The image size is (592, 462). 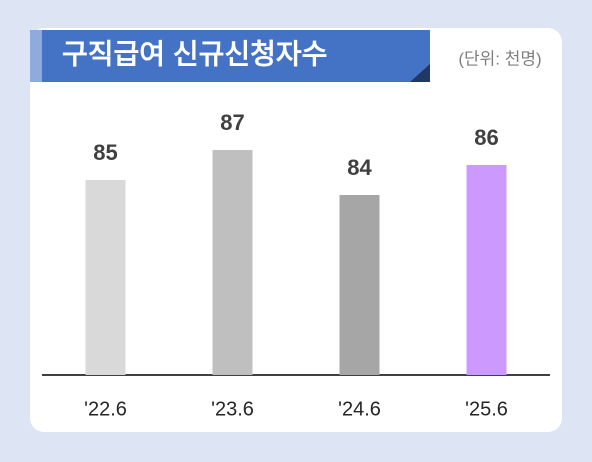 What do you see at coordinates (420, 73) in the screenshot?
I see `title-fold` at bounding box center [420, 73].